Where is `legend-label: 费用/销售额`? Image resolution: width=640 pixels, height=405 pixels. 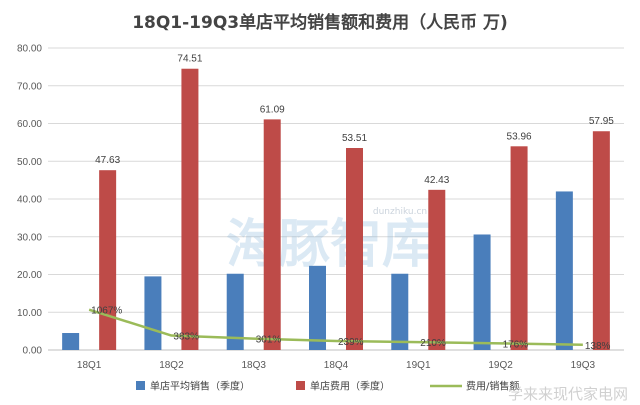 legend-label: 费用/销售额 is located at coordinates (492, 386).